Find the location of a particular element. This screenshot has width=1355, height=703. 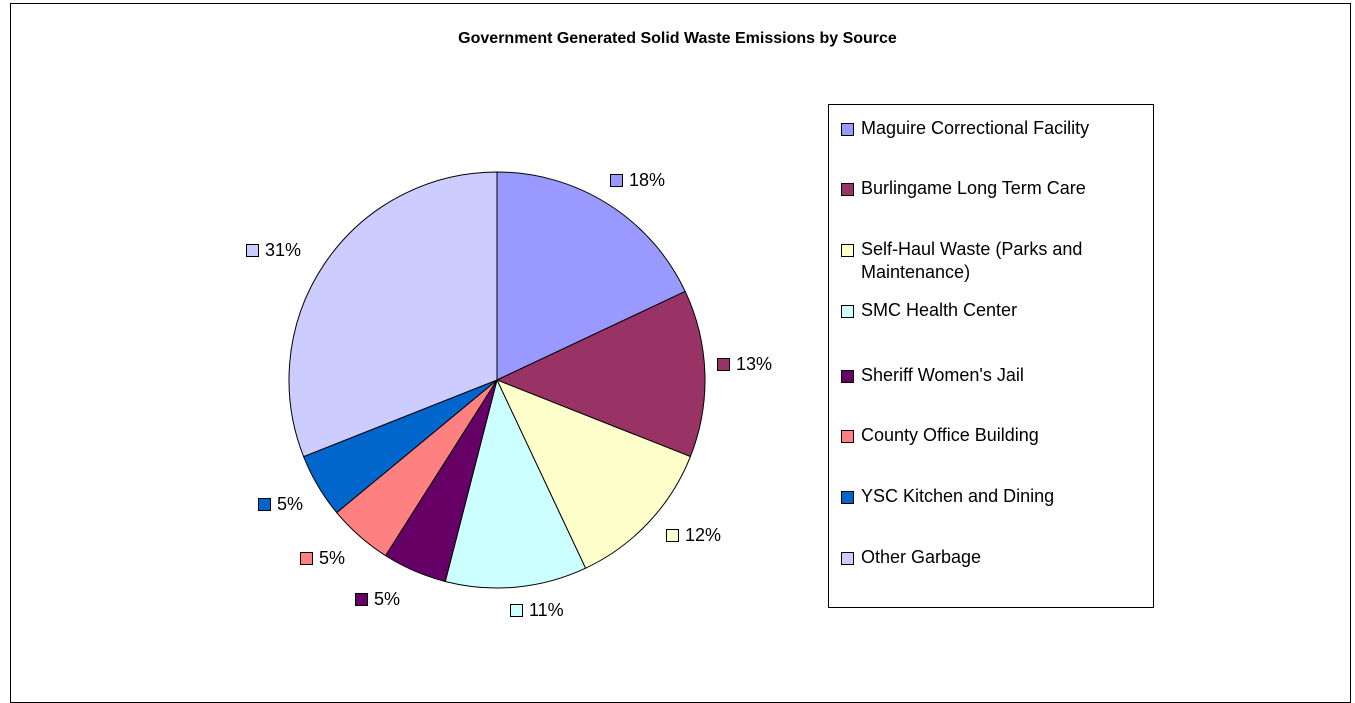

legend-label: Maguire Correctional Facility is located at coordinates (975, 128).